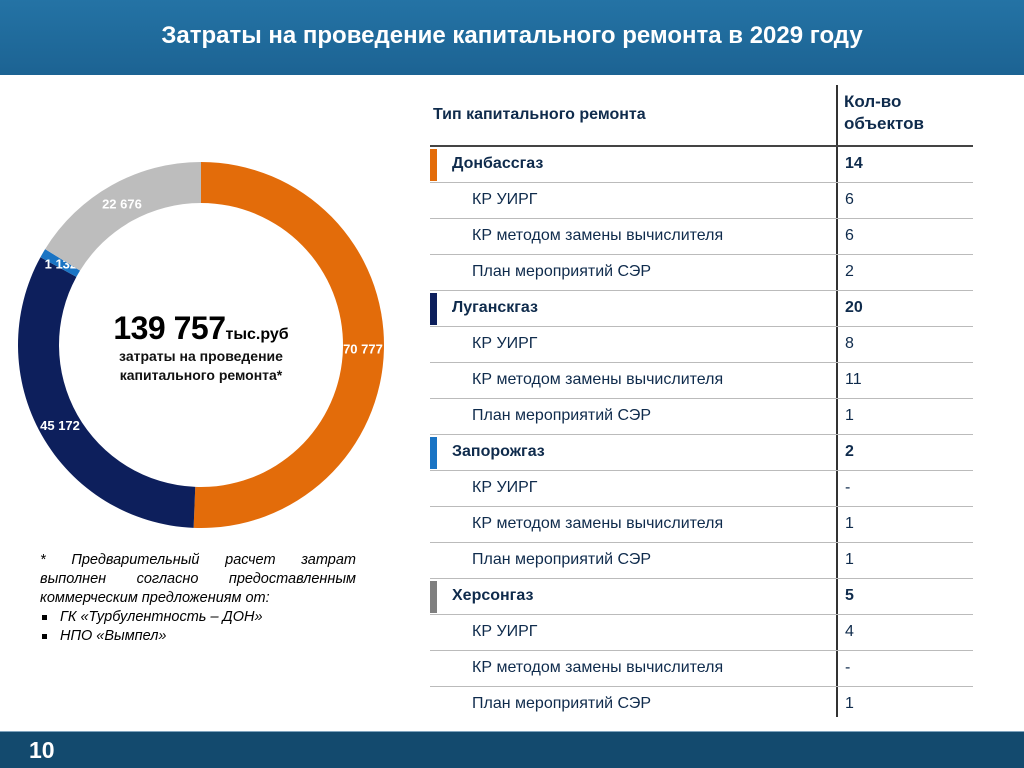  What do you see at coordinates (493, 595) in the screenshot?
I see `row-label: Херсонгаз` at bounding box center [493, 595].